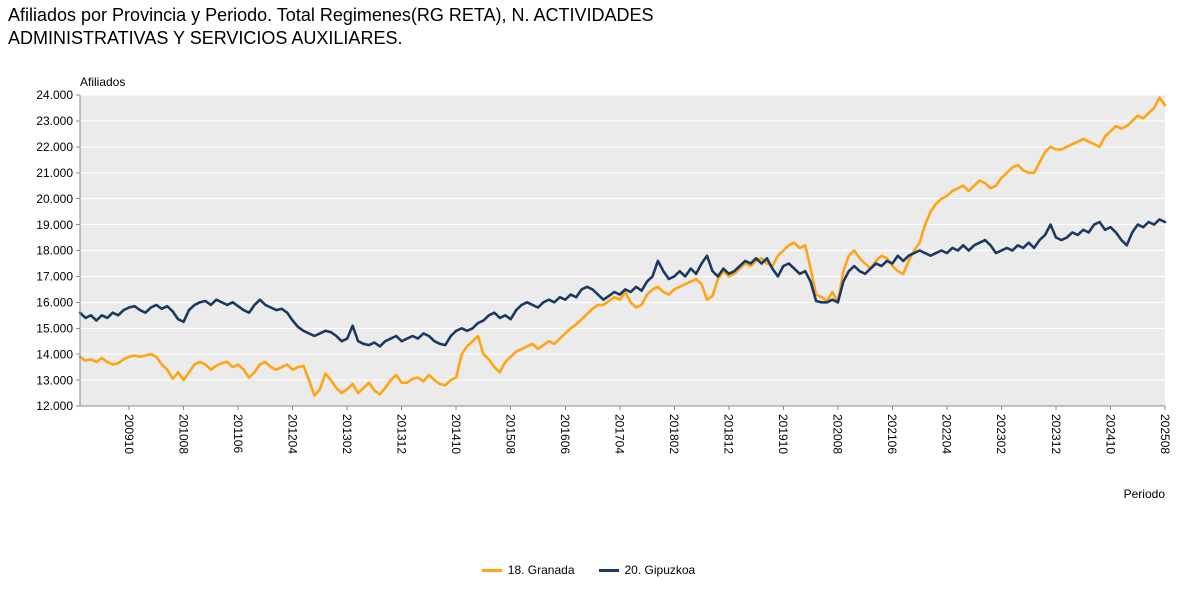  I want to click on y-tick-label: 12.000, so click(54, 406).